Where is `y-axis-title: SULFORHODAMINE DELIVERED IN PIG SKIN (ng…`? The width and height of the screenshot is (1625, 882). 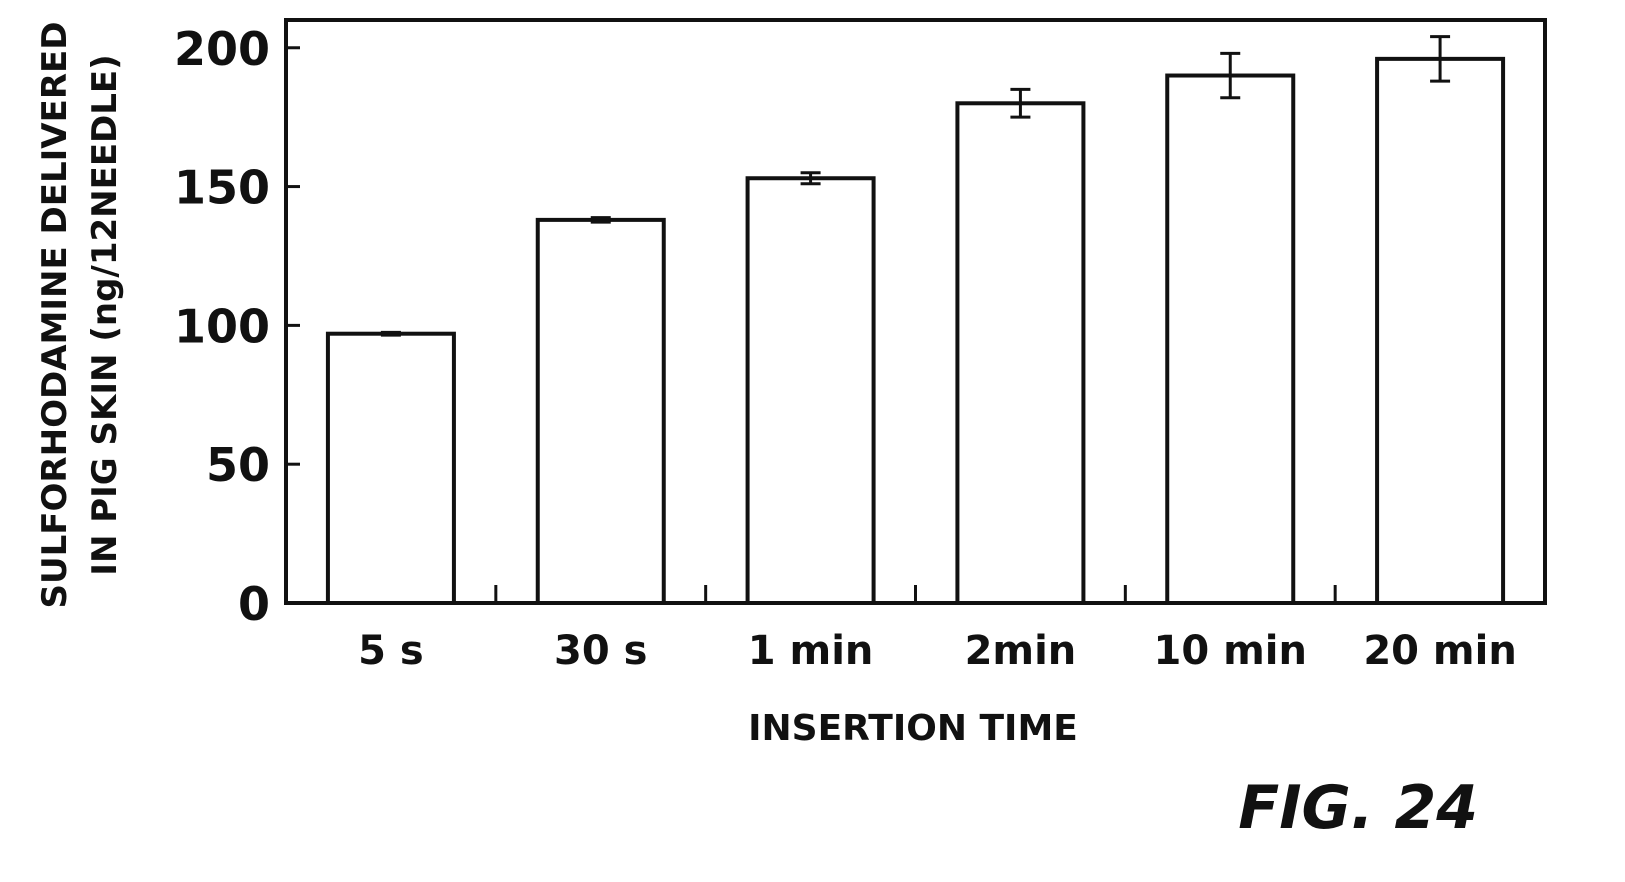
y-axis-title: SULFORHODAMINE DELIVERED IN PIG SKIN (ng… is located at coordinates (80, 315).